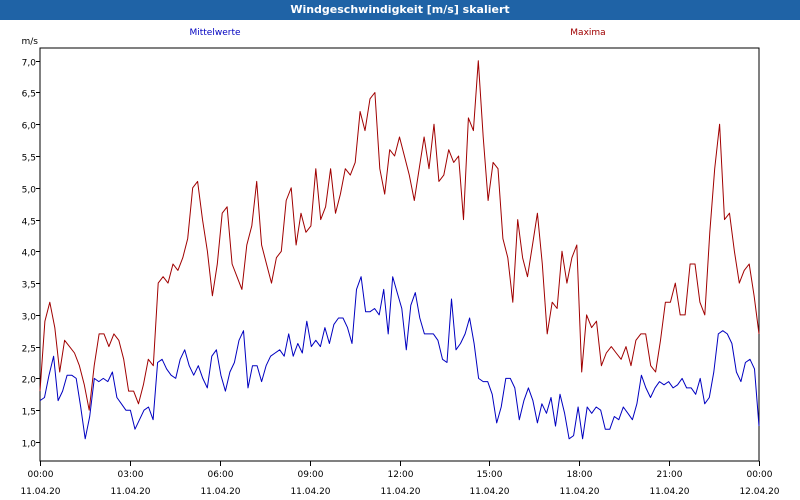  I want to click on y-tick-label: 4,5, so click(29, 223).